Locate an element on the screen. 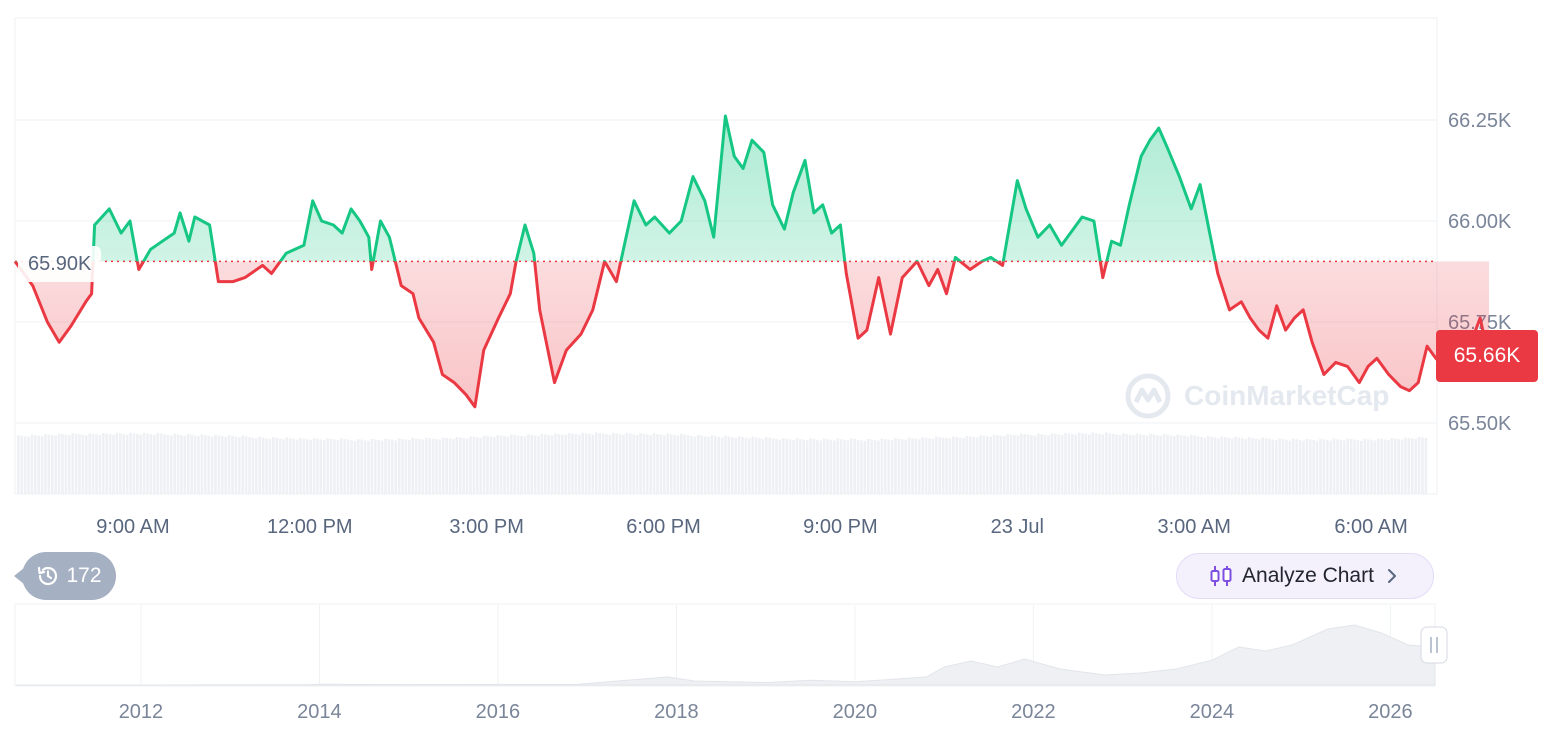 Image resolution: width=1566 pixels, height=732 pixels. analyze-chart-button: Analyze Chart is located at coordinates (1305, 576).